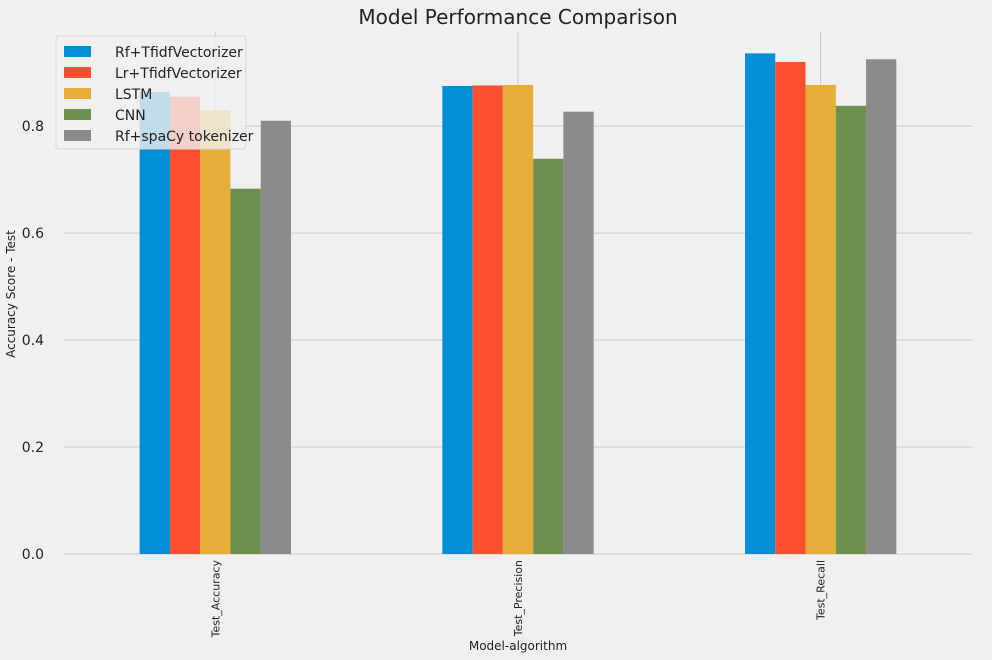  I want to click on y-axis: 0.0 0.2 0.4 0.6 0.8, so click(33, 341).